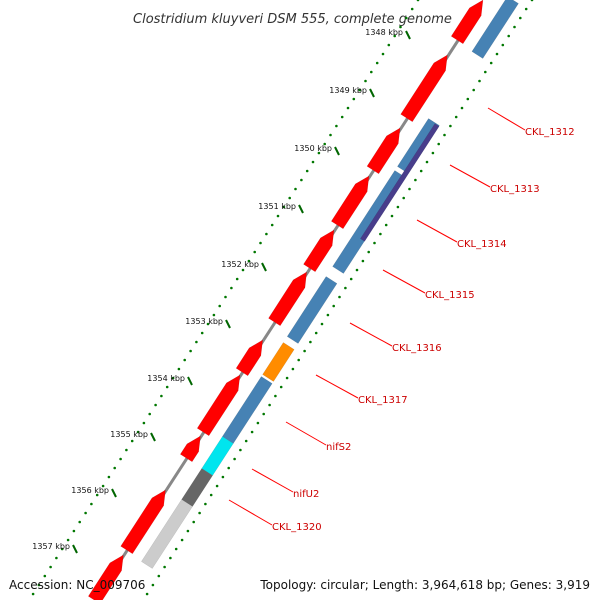  Describe the element at coordinates (297, 527) in the screenshot. I see `gene-label: CKL_1320` at that location.